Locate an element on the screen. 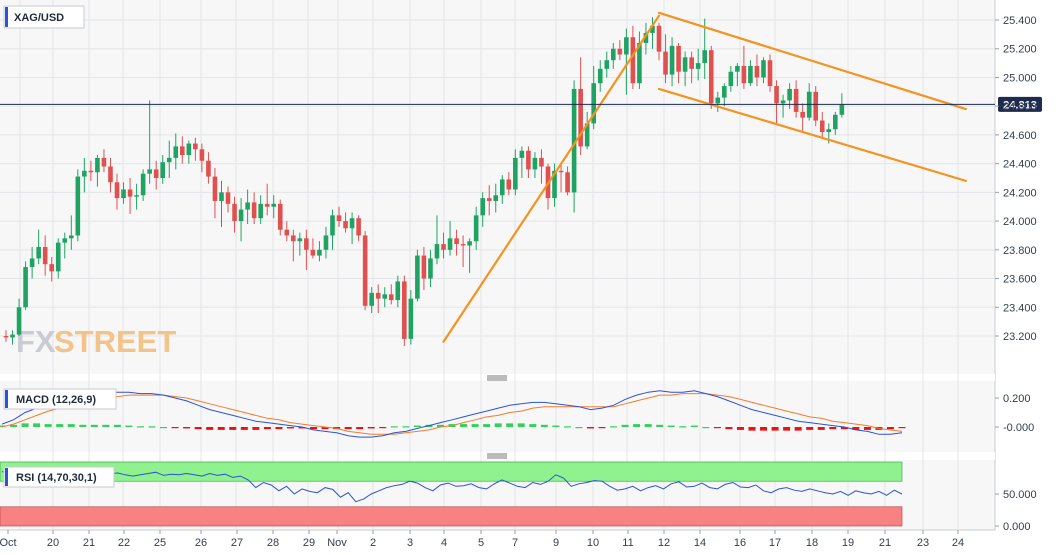 The width and height of the screenshot is (1060, 555). price-tick-label-7: 24.000 is located at coordinates (1020, 222).